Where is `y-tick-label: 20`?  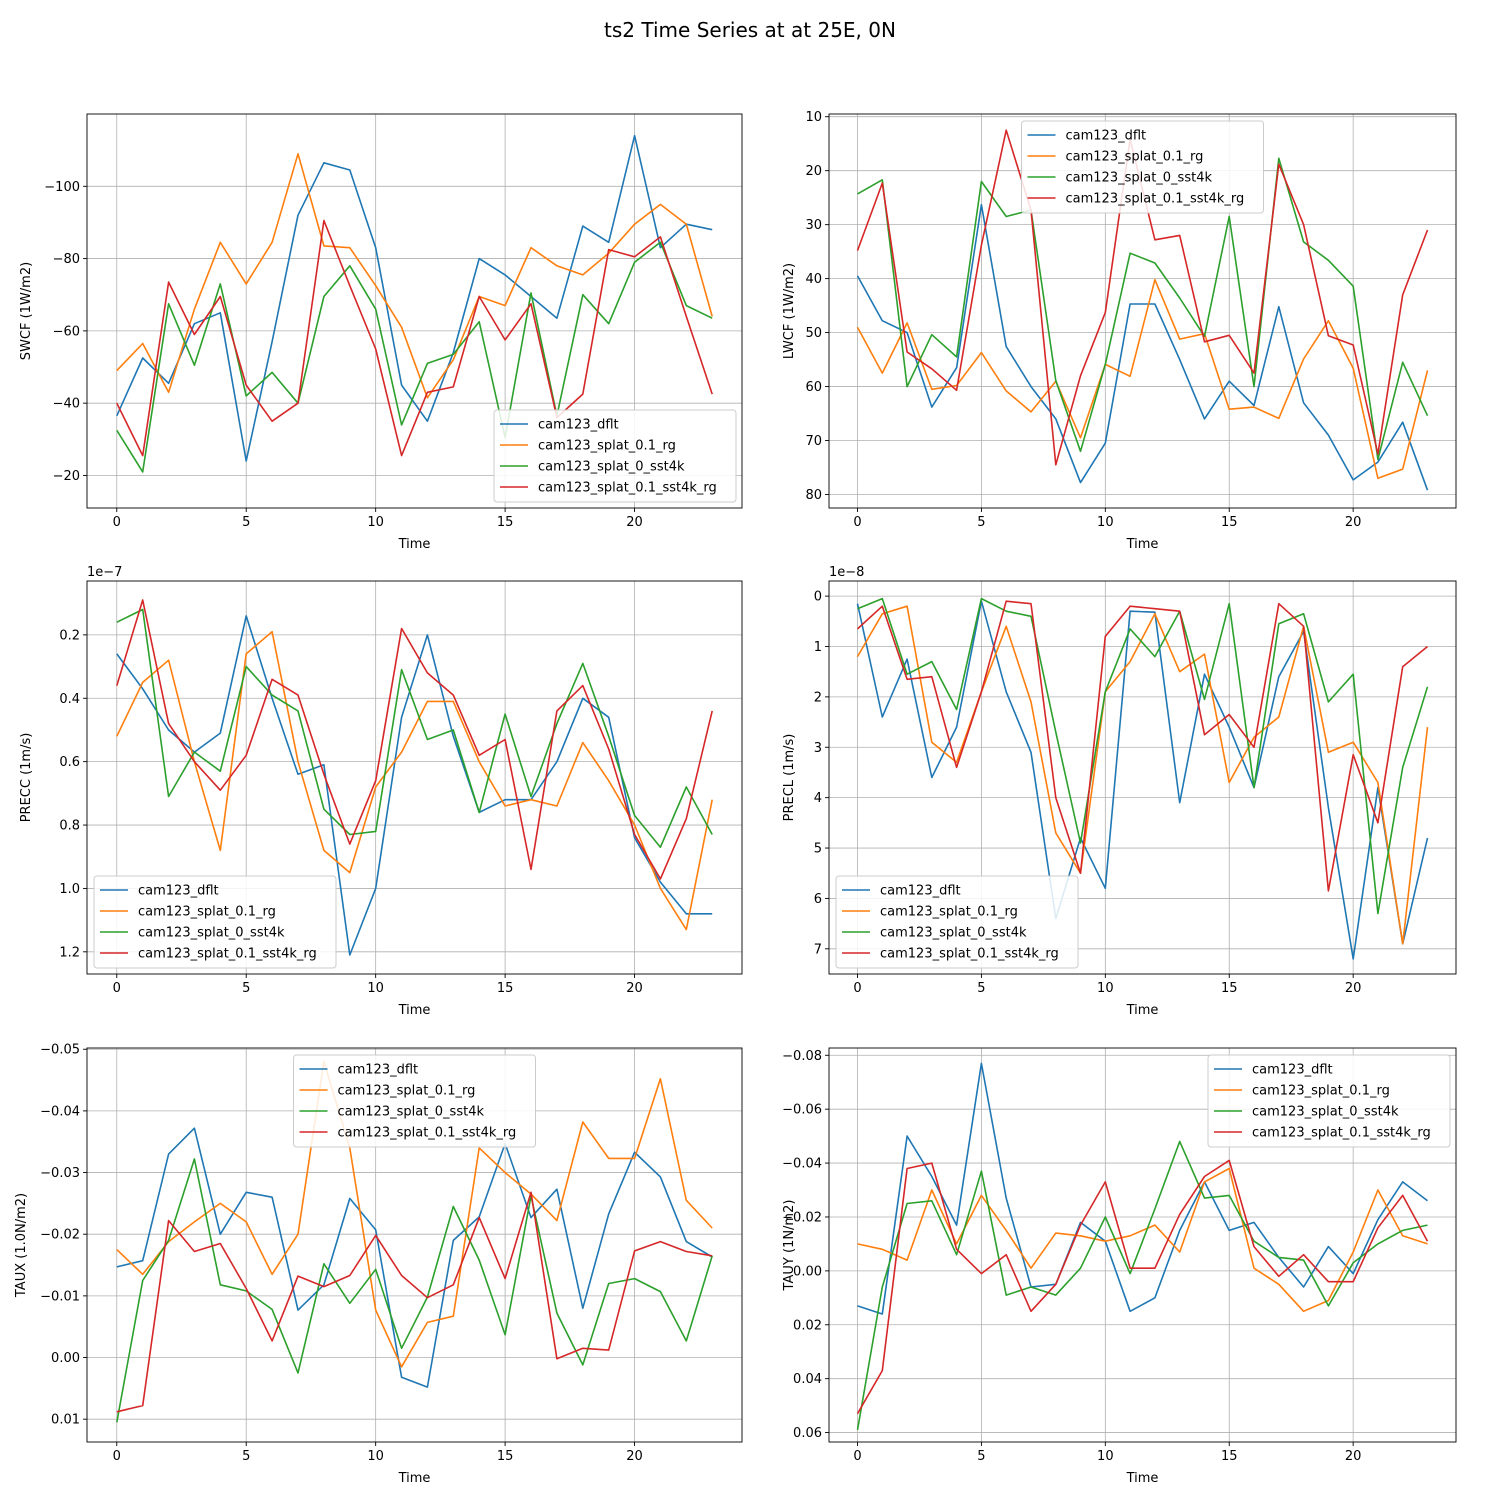
y-tick-label: 20 is located at coordinates (813, 171).